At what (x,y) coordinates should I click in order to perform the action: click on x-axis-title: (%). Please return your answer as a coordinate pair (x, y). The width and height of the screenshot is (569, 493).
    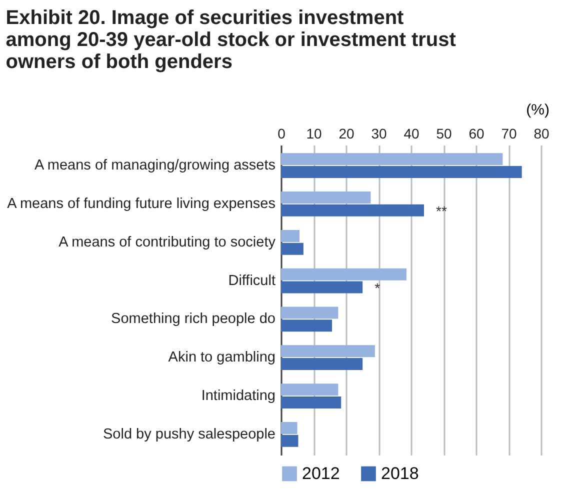
    Looking at the image, I should click on (538, 110).